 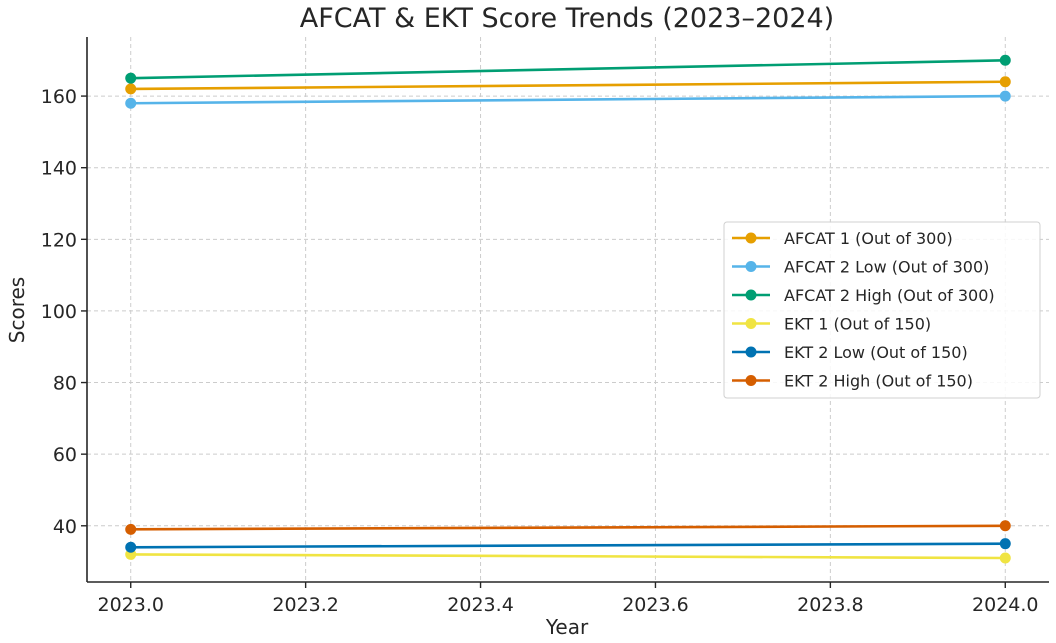 I want to click on chart-title: AFCAT & EKT Score Trends (2023–2024), so click(x=567, y=18).